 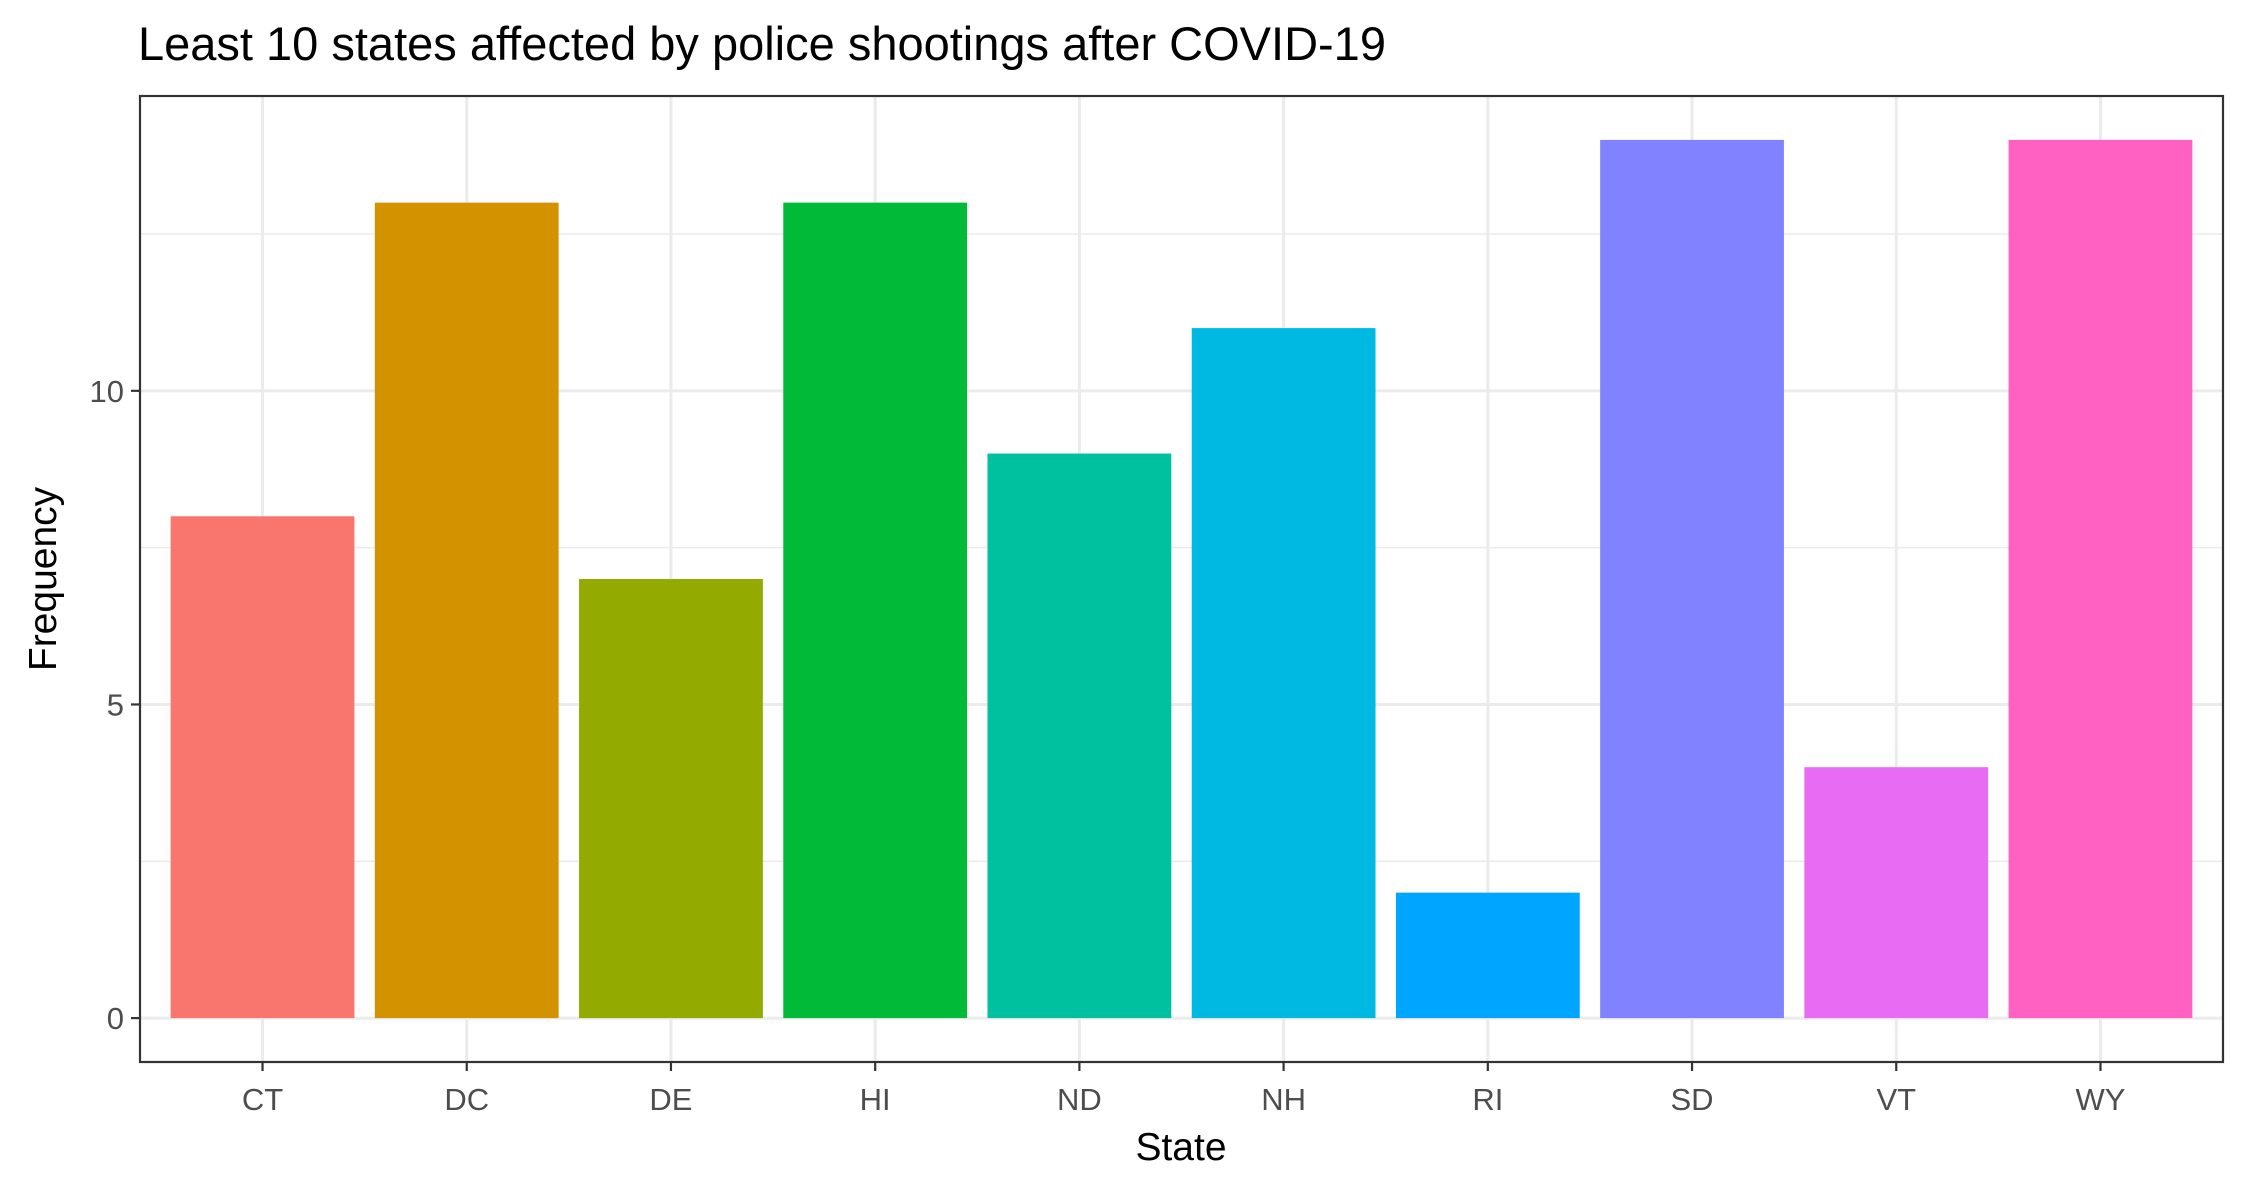 What do you see at coordinates (262, 767) in the screenshot?
I see `bar-ct` at bounding box center [262, 767].